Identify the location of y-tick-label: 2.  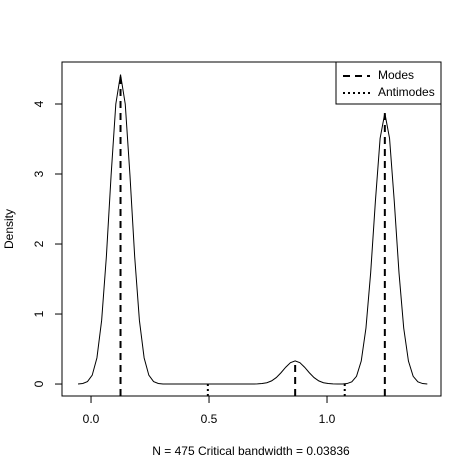
(39, 243).